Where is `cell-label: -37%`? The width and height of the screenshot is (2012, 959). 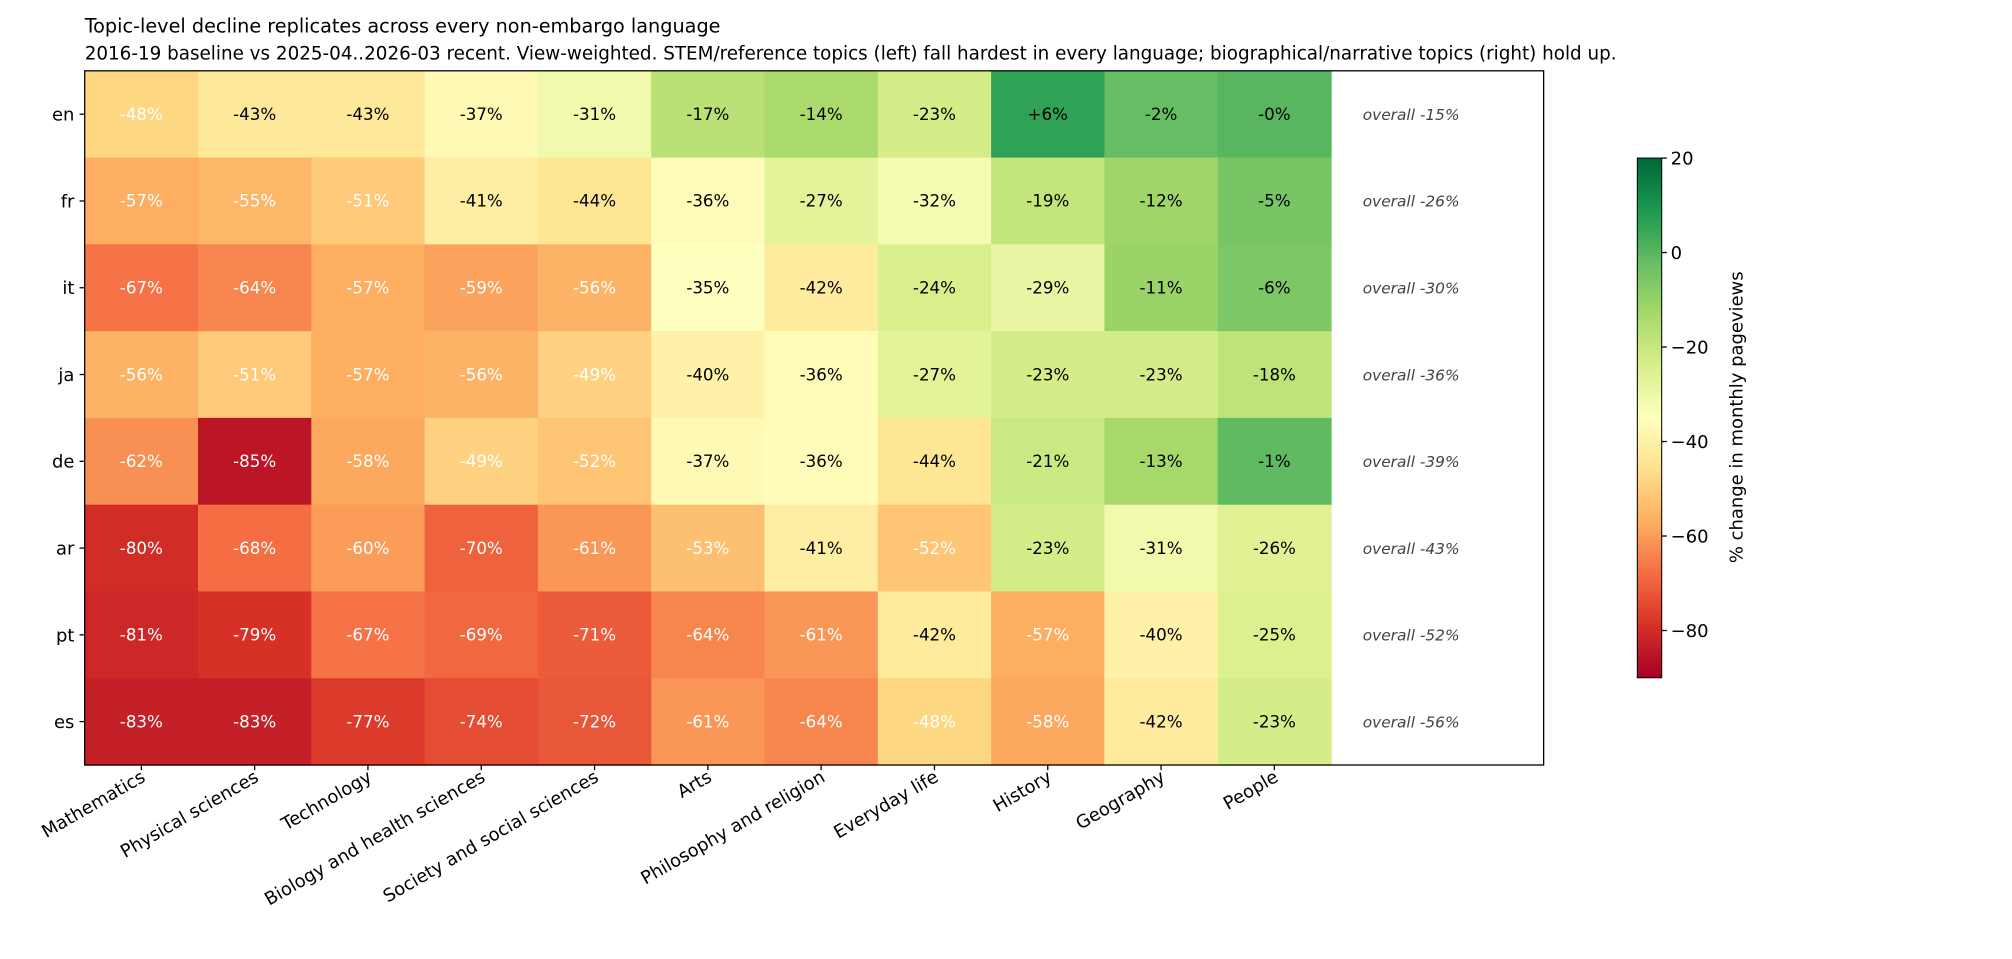
cell-label: -37% is located at coordinates (481, 114).